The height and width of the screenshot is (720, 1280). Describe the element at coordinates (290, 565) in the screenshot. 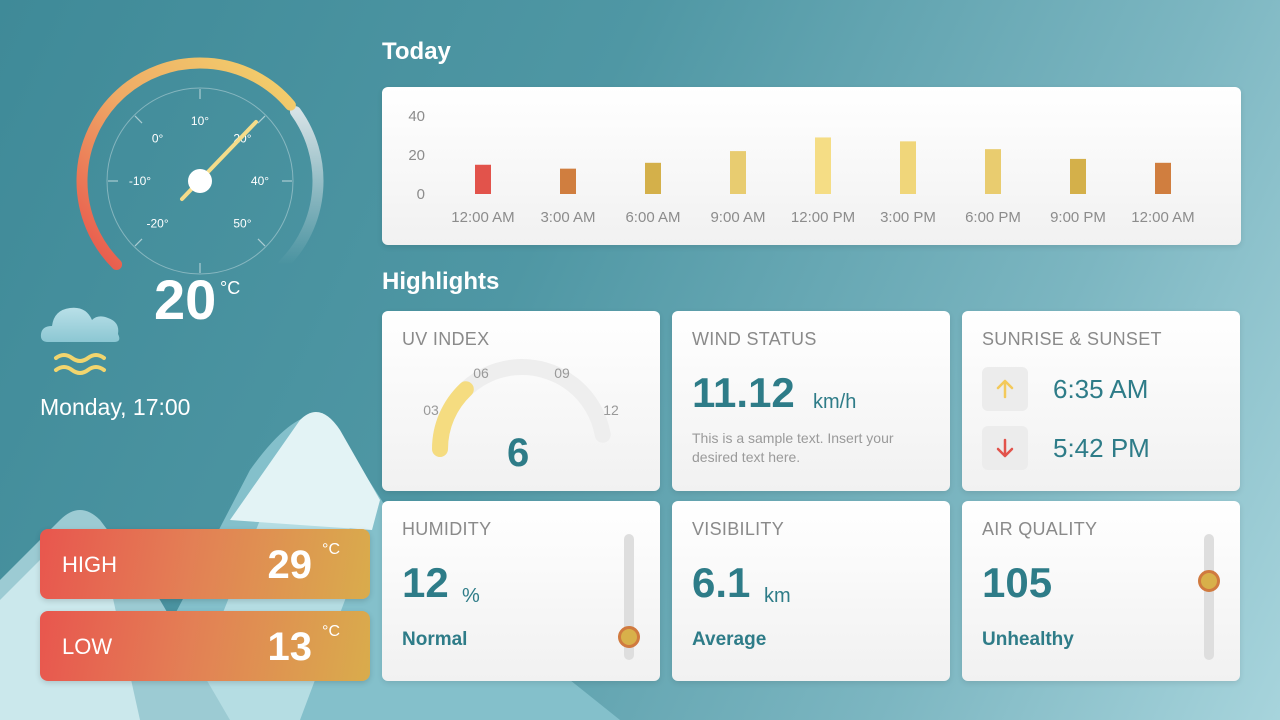

I see `high-value: 29` at that location.